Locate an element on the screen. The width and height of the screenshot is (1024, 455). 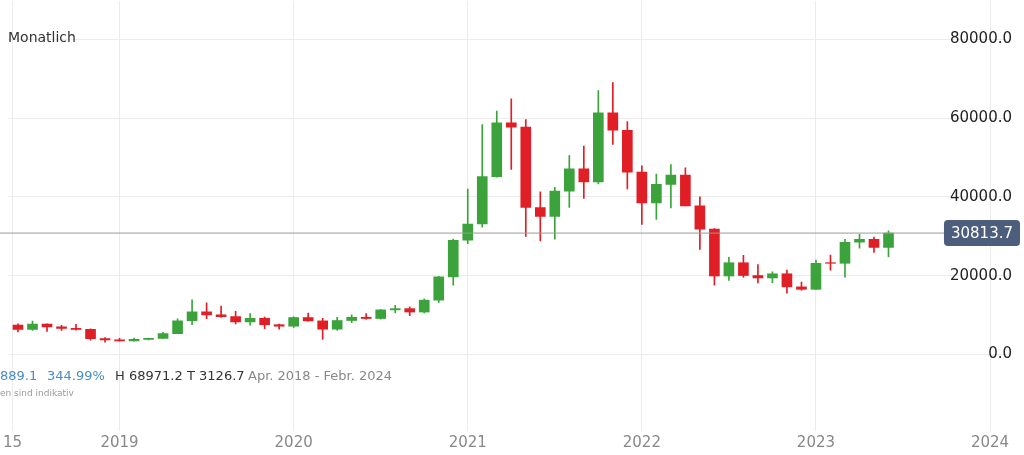
y-tick-label: 40000.0 is located at coordinates (980, 195).